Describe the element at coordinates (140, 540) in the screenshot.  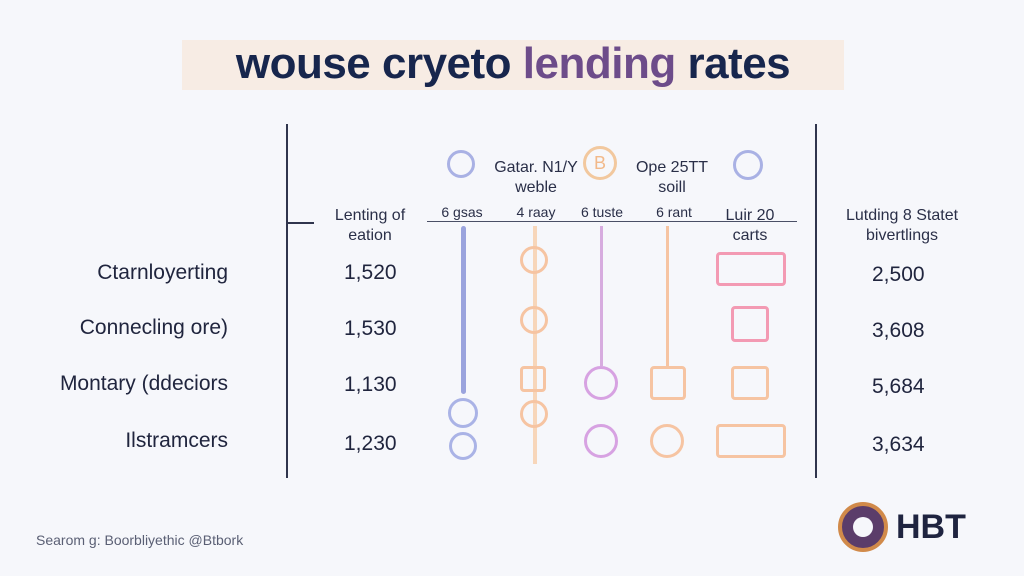
I see `footer-text: Searom g: Boorbliyethic @Btbork` at that location.